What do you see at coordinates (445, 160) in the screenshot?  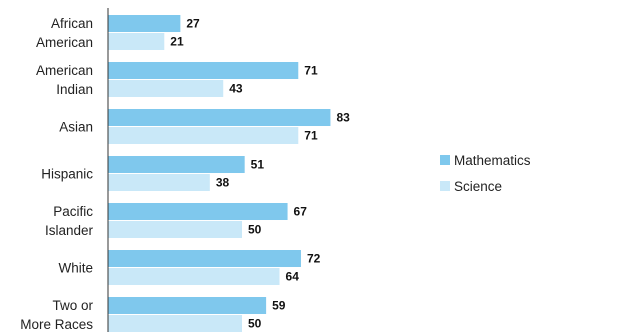 I see `legend-swatch-mathematics` at bounding box center [445, 160].